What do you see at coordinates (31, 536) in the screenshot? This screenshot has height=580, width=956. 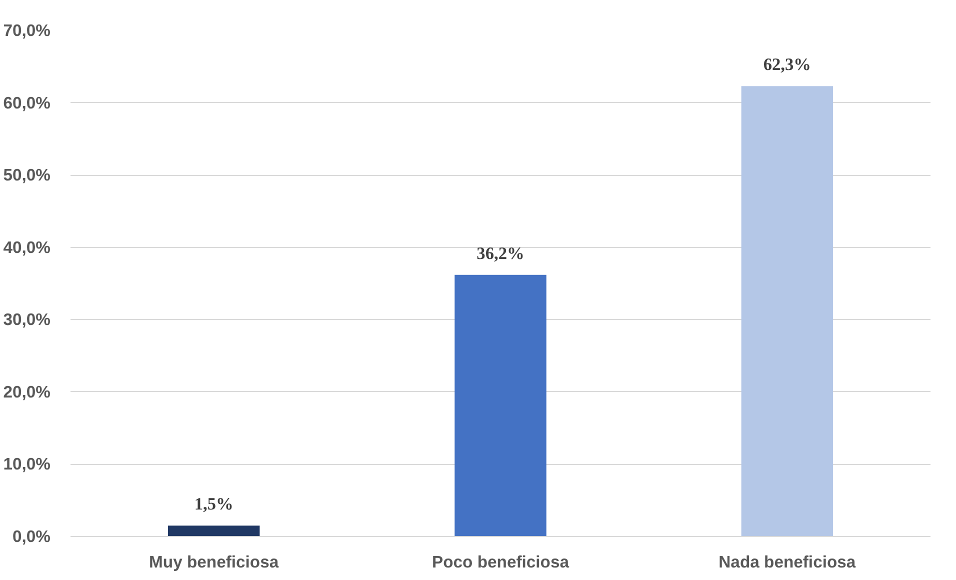 I see `y-tick-label: 0,0%` at bounding box center [31, 536].